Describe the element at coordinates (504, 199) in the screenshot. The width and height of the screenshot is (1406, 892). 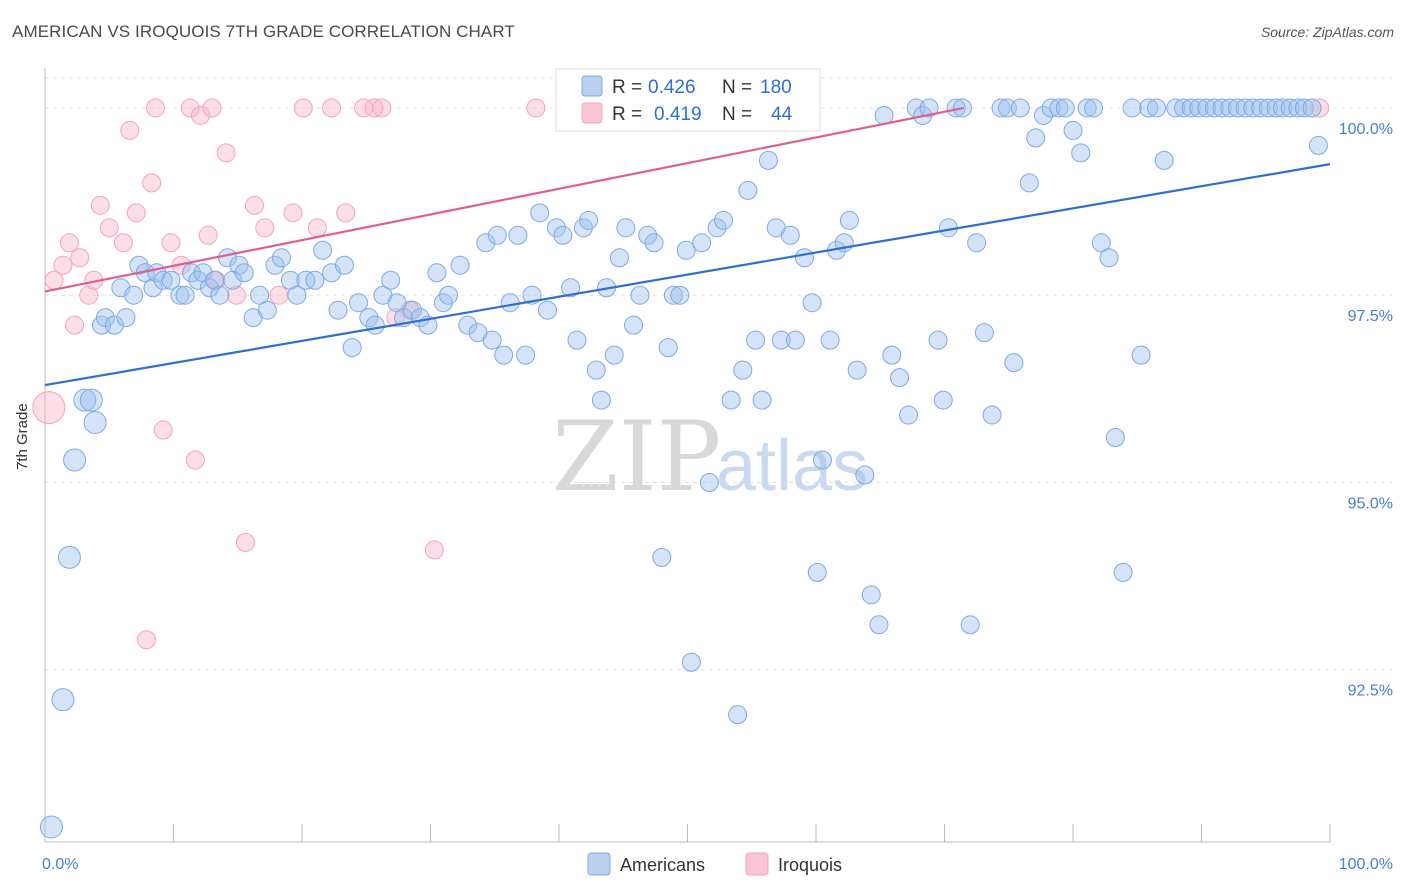
I see `iroquois-trend-line` at that location.